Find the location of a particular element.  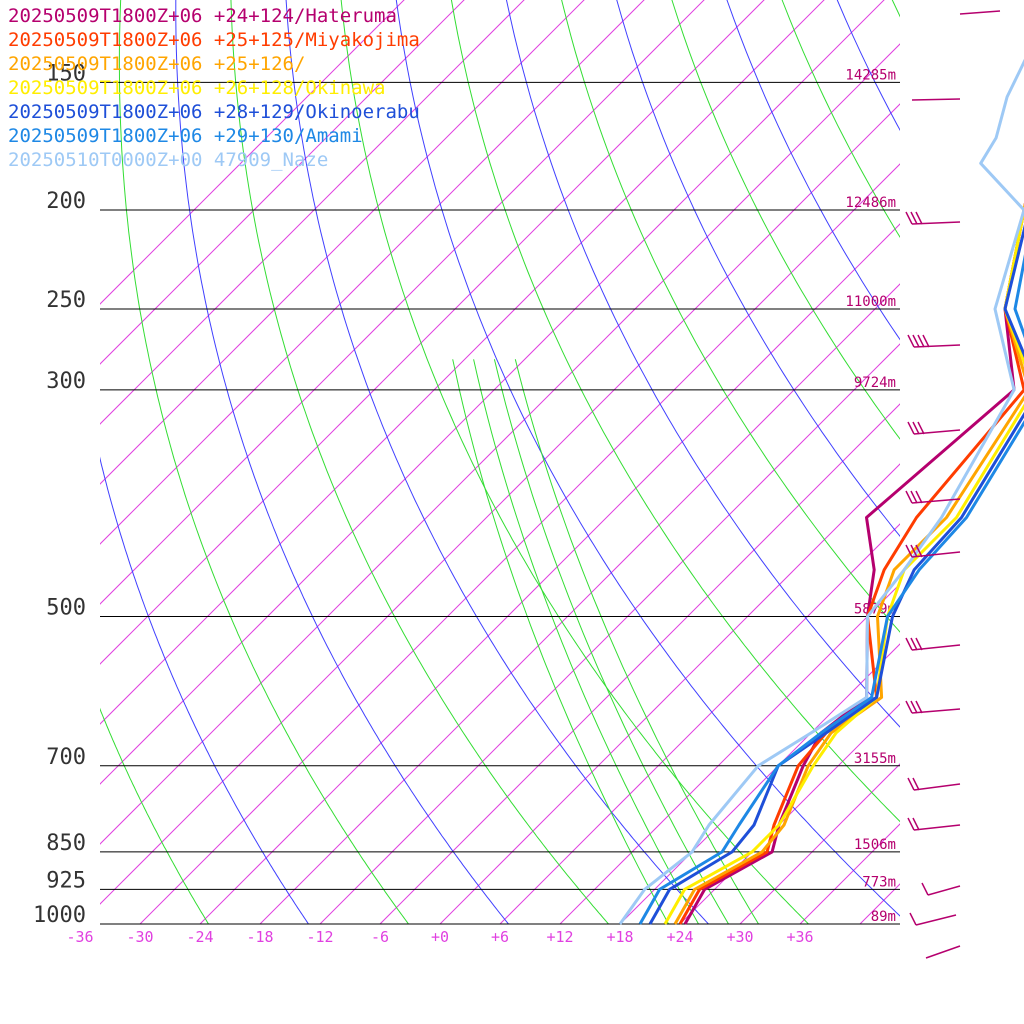

temperature-tick-label: -30 is located at coordinates (139, 937).